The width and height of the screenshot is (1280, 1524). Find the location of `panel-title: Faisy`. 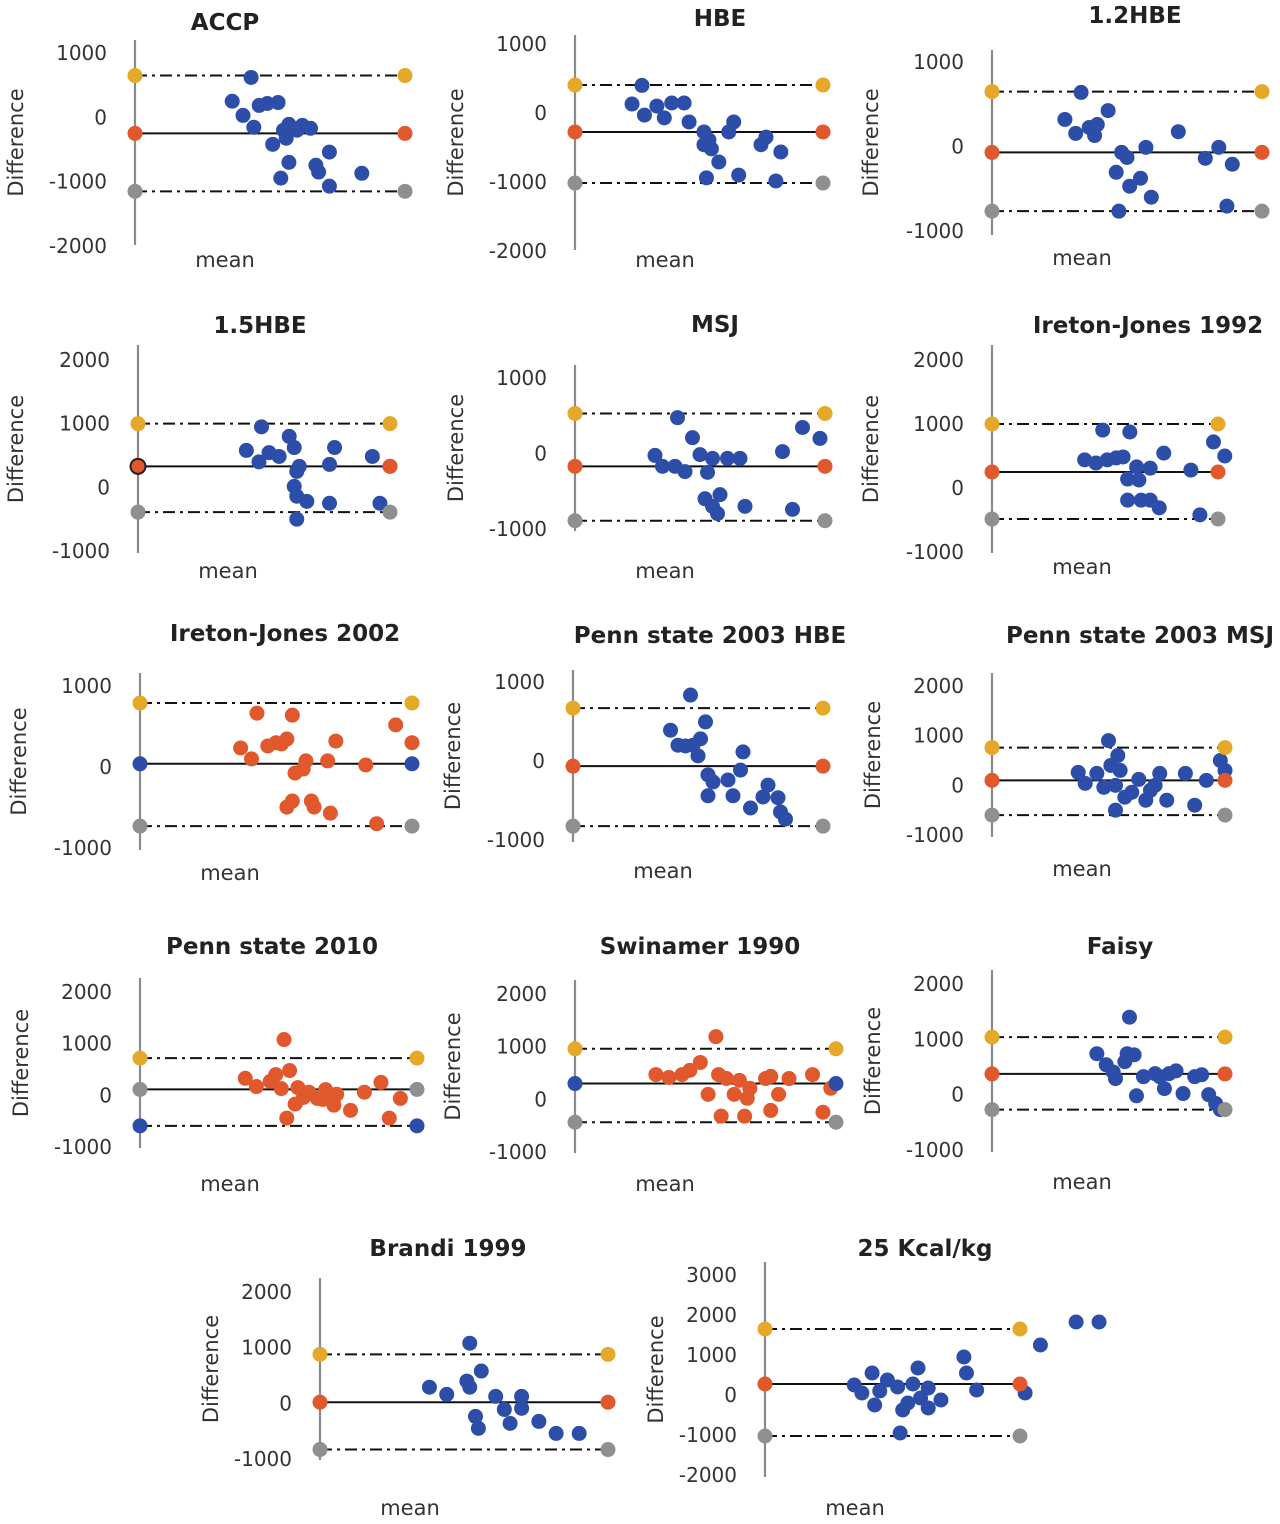

panel-title: Faisy is located at coordinates (1120, 947).